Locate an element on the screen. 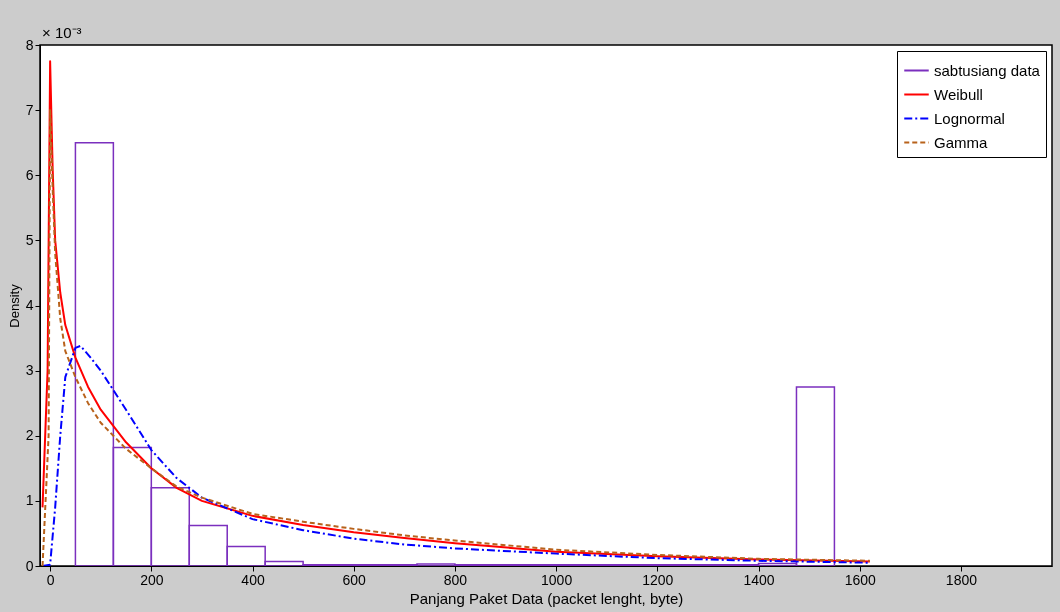  y-tick-label: 4 is located at coordinates (29, 305).